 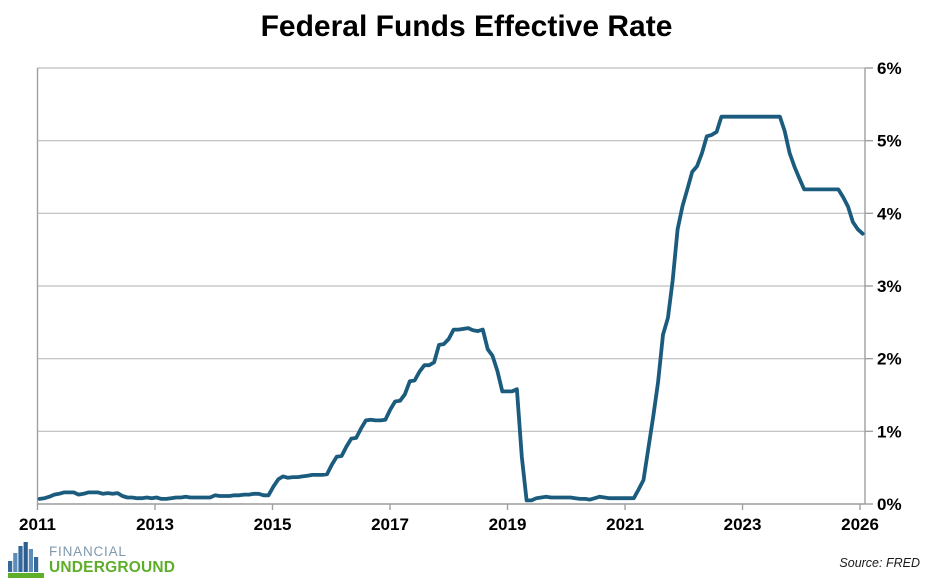 What do you see at coordinates (860, 524) in the screenshot?
I see `x-tick-label: 2026` at bounding box center [860, 524].